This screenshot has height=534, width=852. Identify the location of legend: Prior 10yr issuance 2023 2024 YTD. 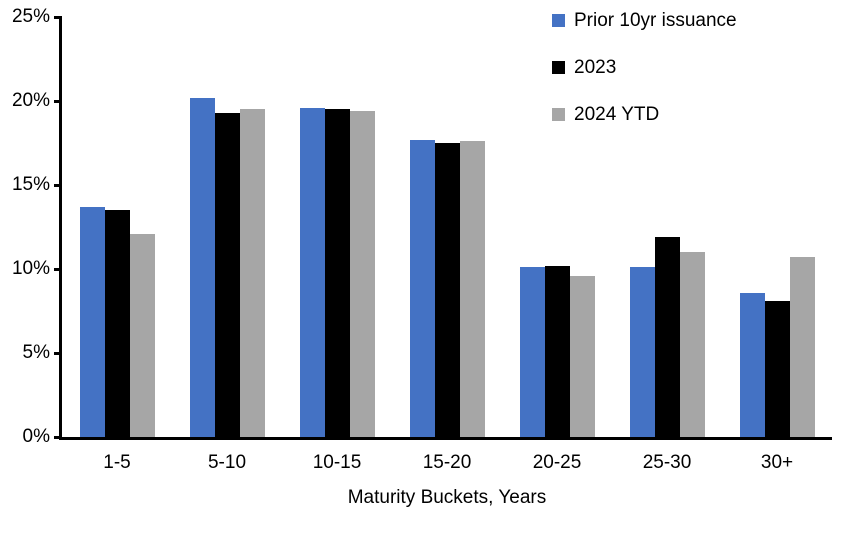
(644, 67).